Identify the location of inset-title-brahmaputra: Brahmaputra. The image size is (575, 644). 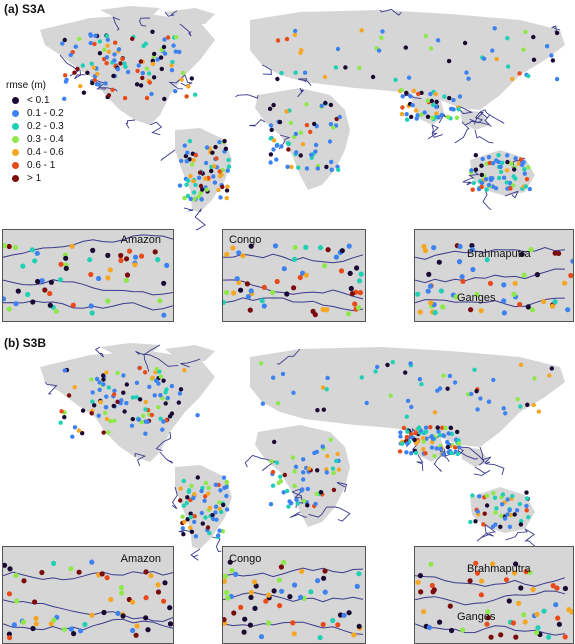
(499, 569).